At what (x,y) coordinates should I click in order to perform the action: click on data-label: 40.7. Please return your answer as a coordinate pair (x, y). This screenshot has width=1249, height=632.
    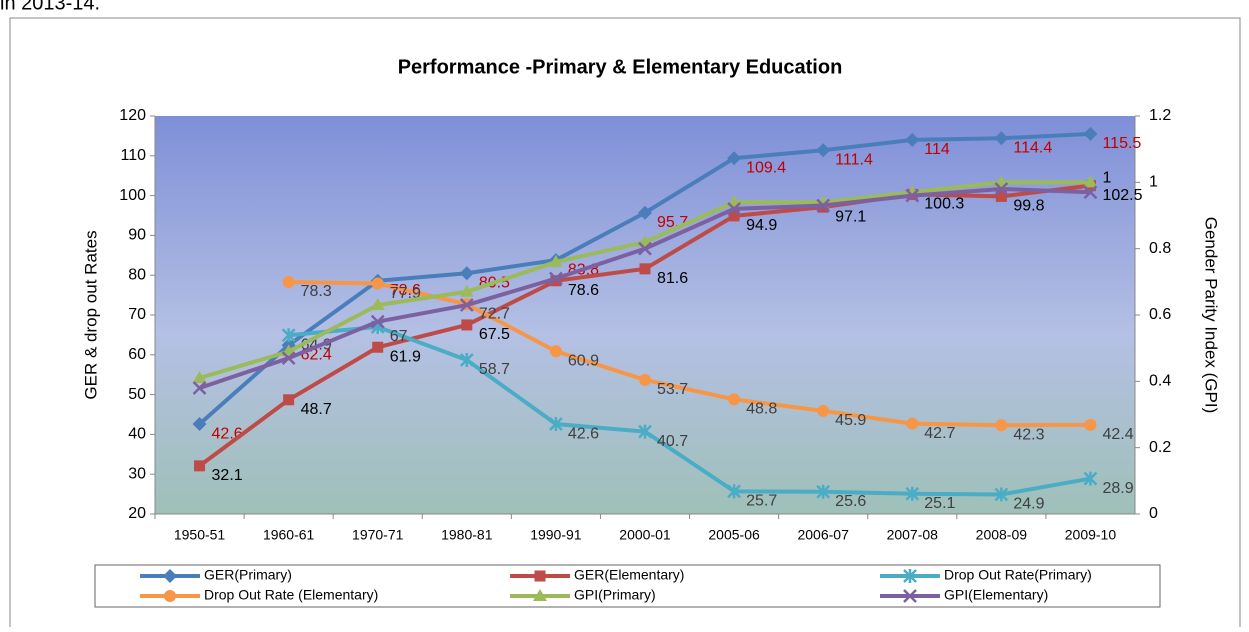
    Looking at the image, I should click on (672, 441).